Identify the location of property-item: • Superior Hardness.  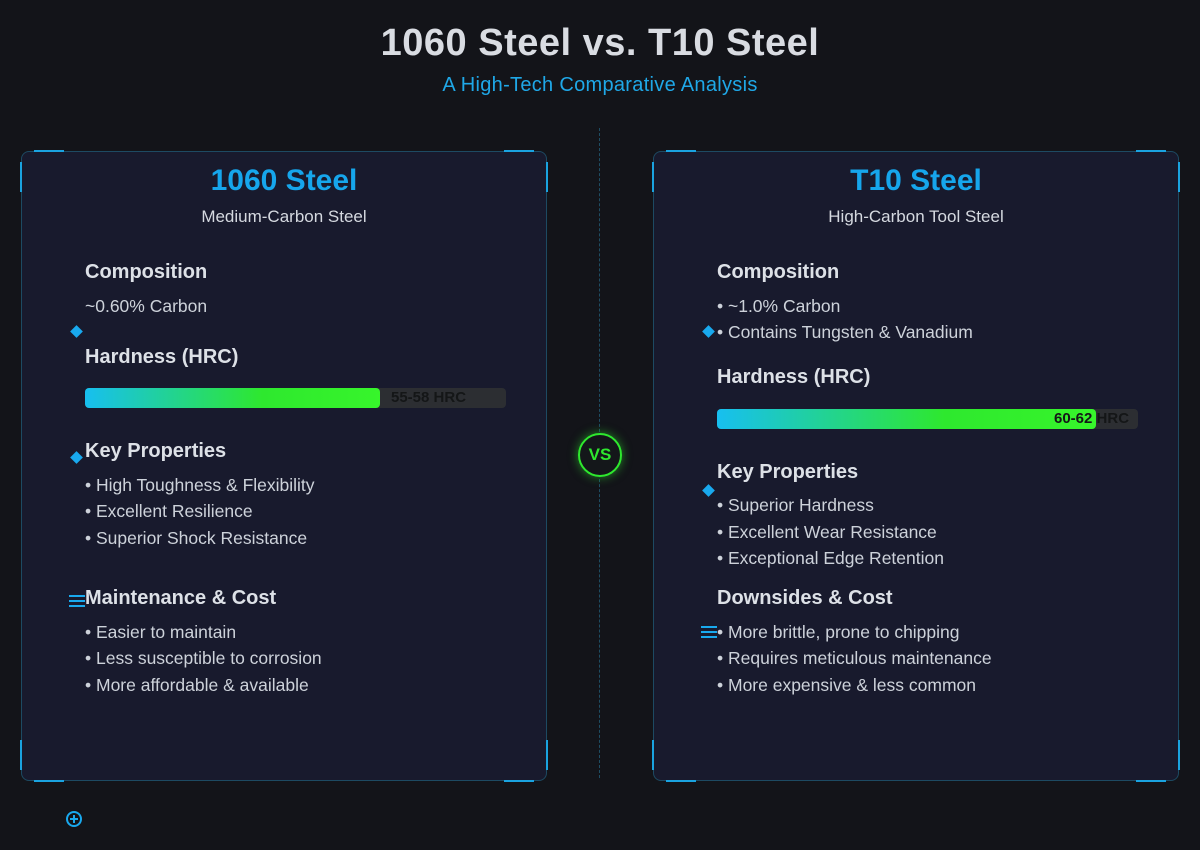
(795, 505).